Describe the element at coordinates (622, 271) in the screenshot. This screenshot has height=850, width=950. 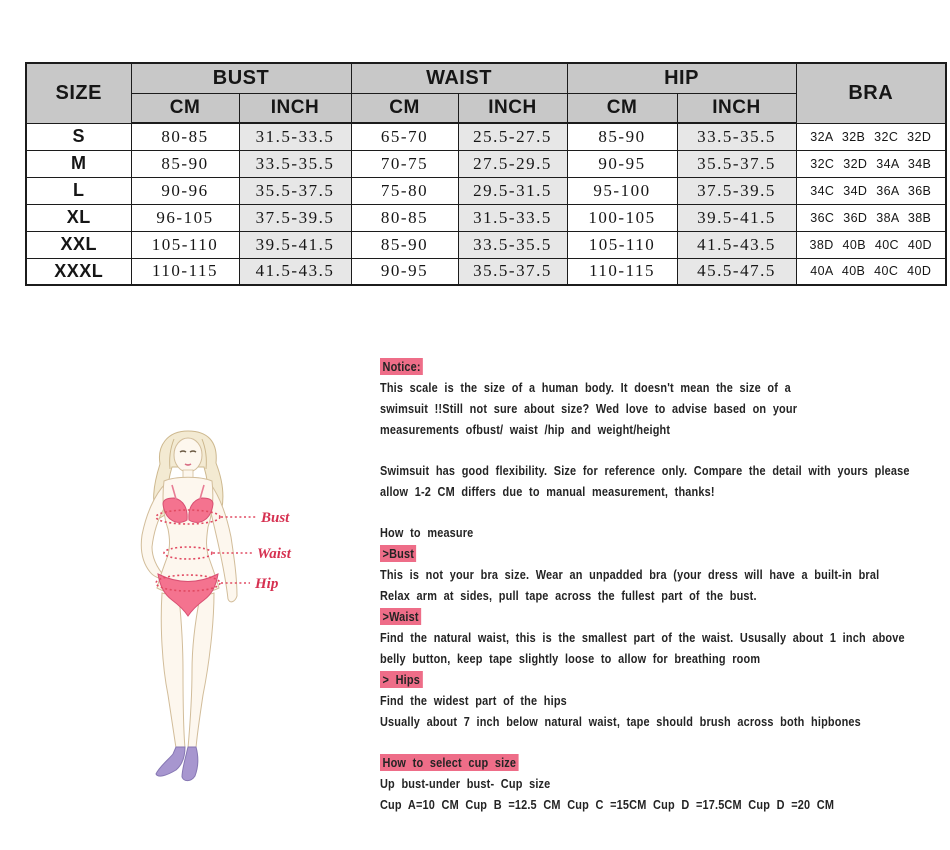
I see `hip-cm-value: 110-115` at that location.